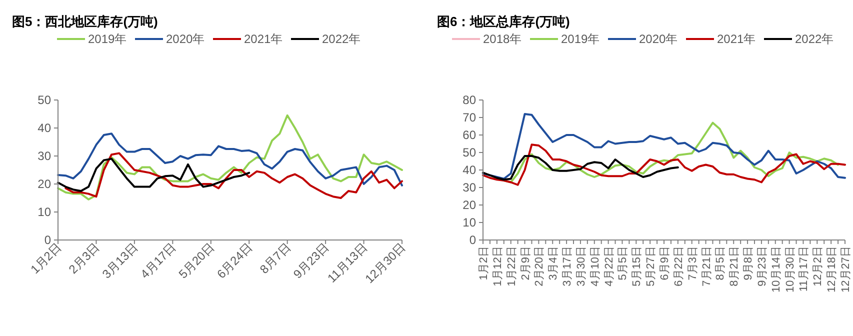 This screenshot has width=853, height=336. I want to click on x-tick-label: 7月3日, so click(692, 263).